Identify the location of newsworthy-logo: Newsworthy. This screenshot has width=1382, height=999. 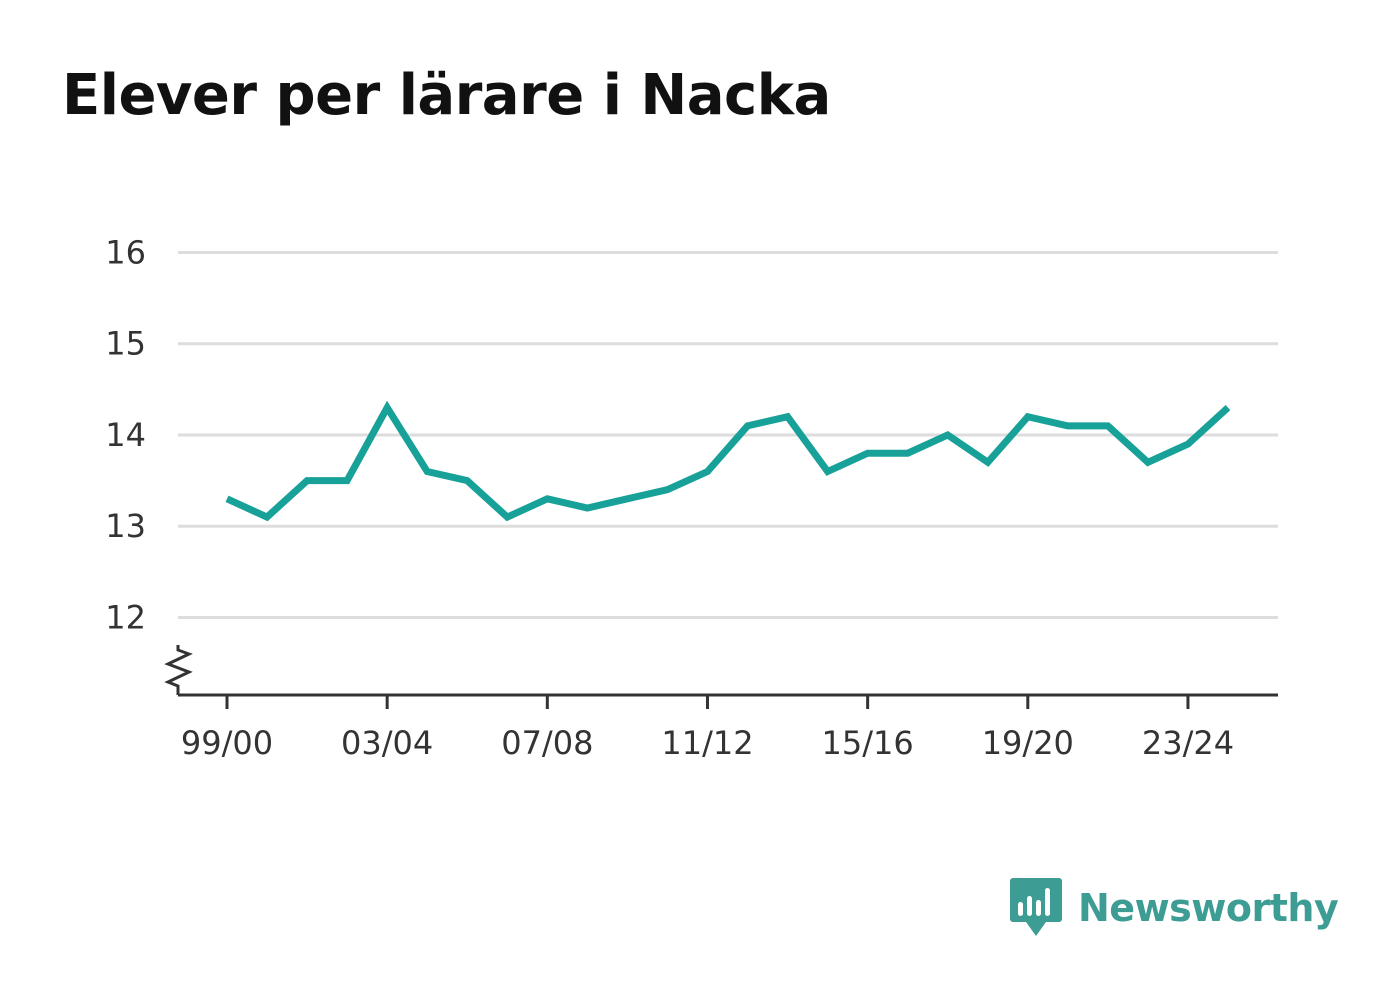
(1174, 908).